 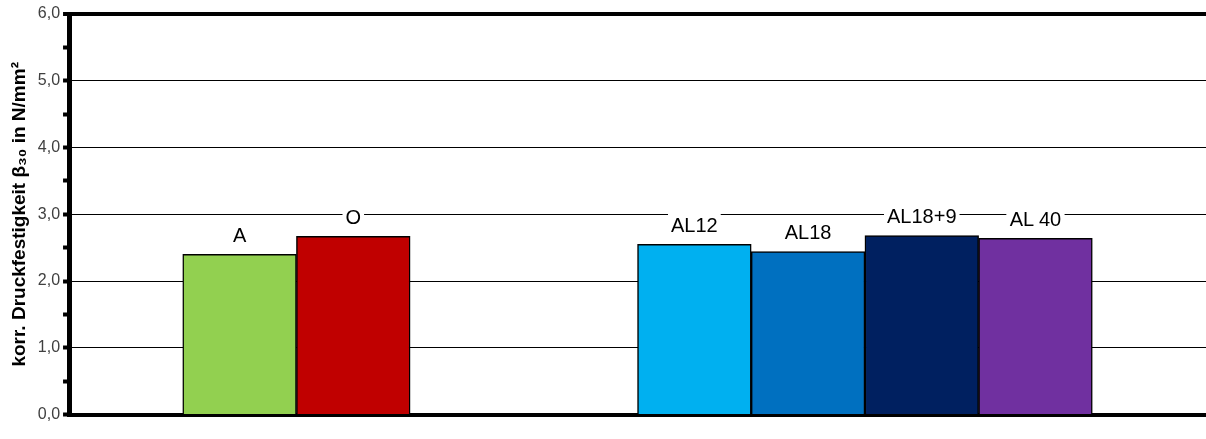 I want to click on y-tick-label: 6,0, so click(x=49, y=13).